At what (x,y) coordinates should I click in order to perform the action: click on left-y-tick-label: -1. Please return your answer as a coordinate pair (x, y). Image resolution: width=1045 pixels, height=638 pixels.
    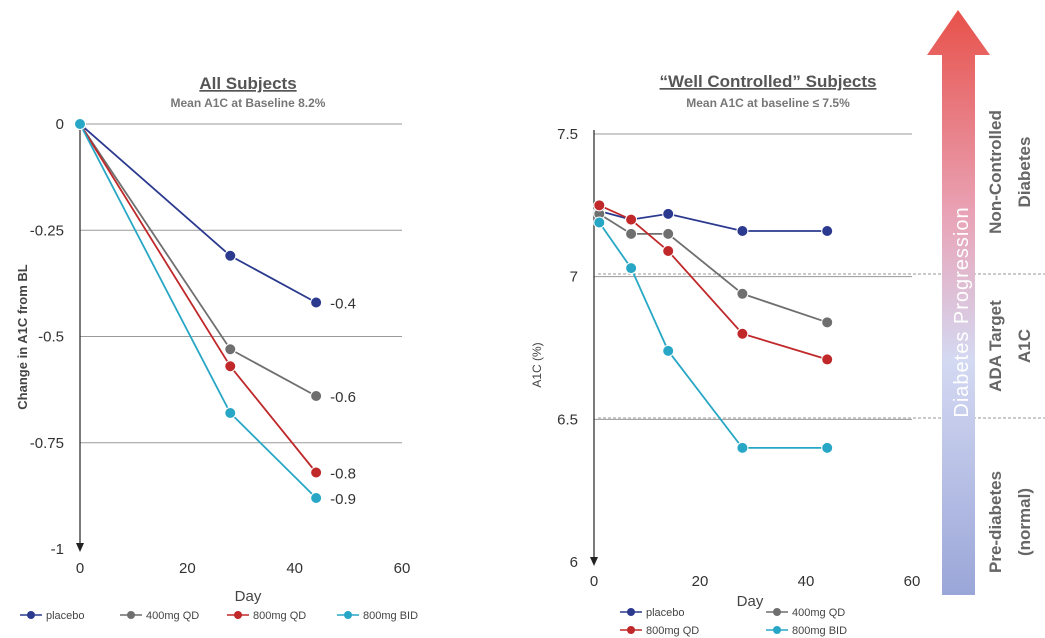
    Looking at the image, I should click on (57, 549).